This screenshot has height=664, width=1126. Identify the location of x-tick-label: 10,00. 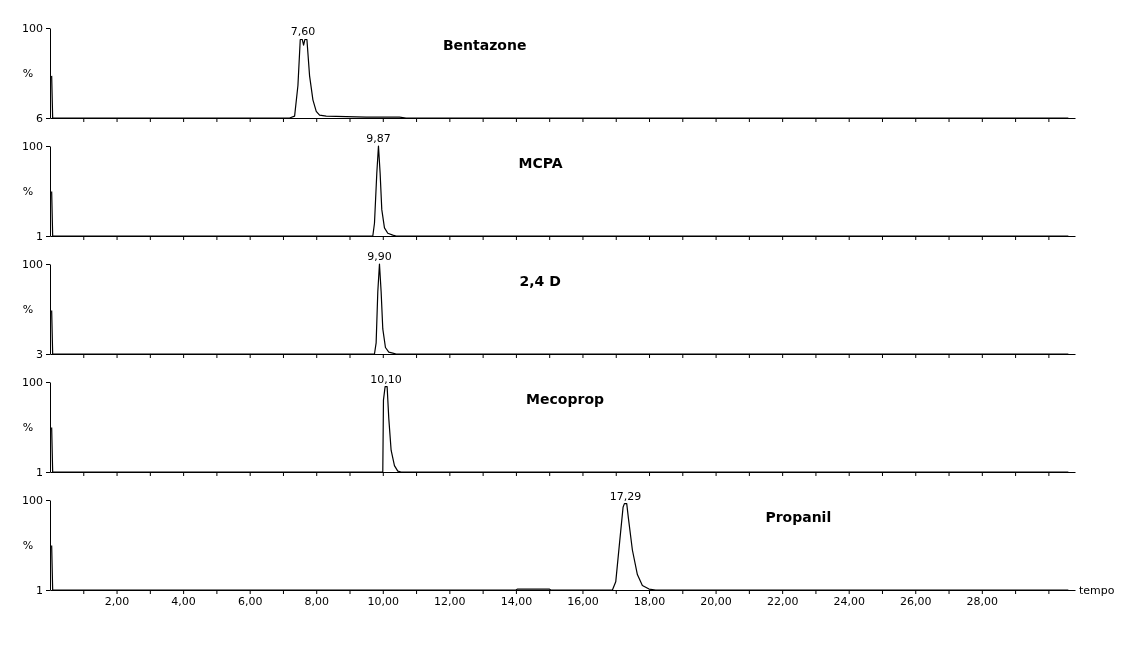
(383, 601).